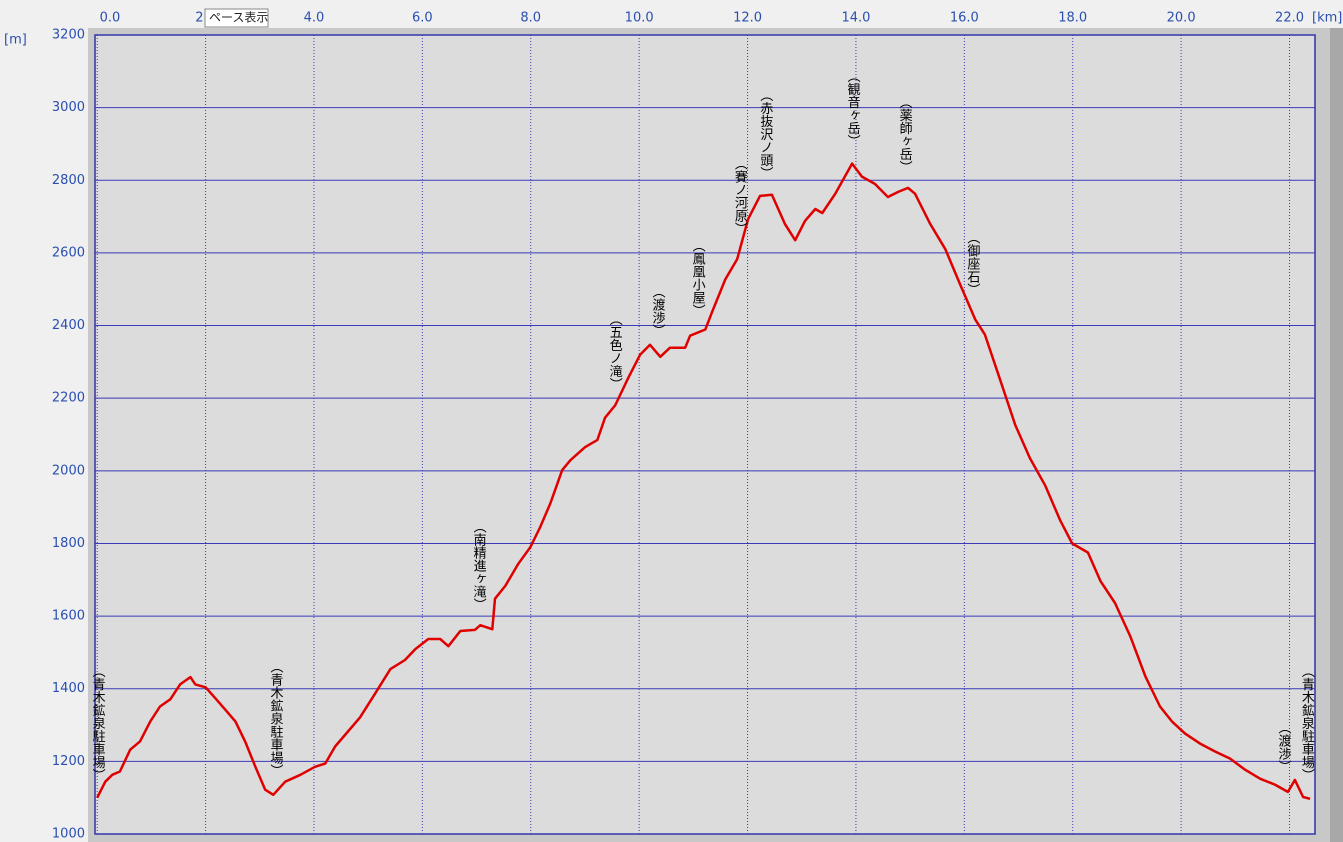 Image resolution: width=1343 pixels, height=842 pixels. Describe the element at coordinates (698, 278) in the screenshot. I see `annotation: （鳳凰小屋）` at that location.